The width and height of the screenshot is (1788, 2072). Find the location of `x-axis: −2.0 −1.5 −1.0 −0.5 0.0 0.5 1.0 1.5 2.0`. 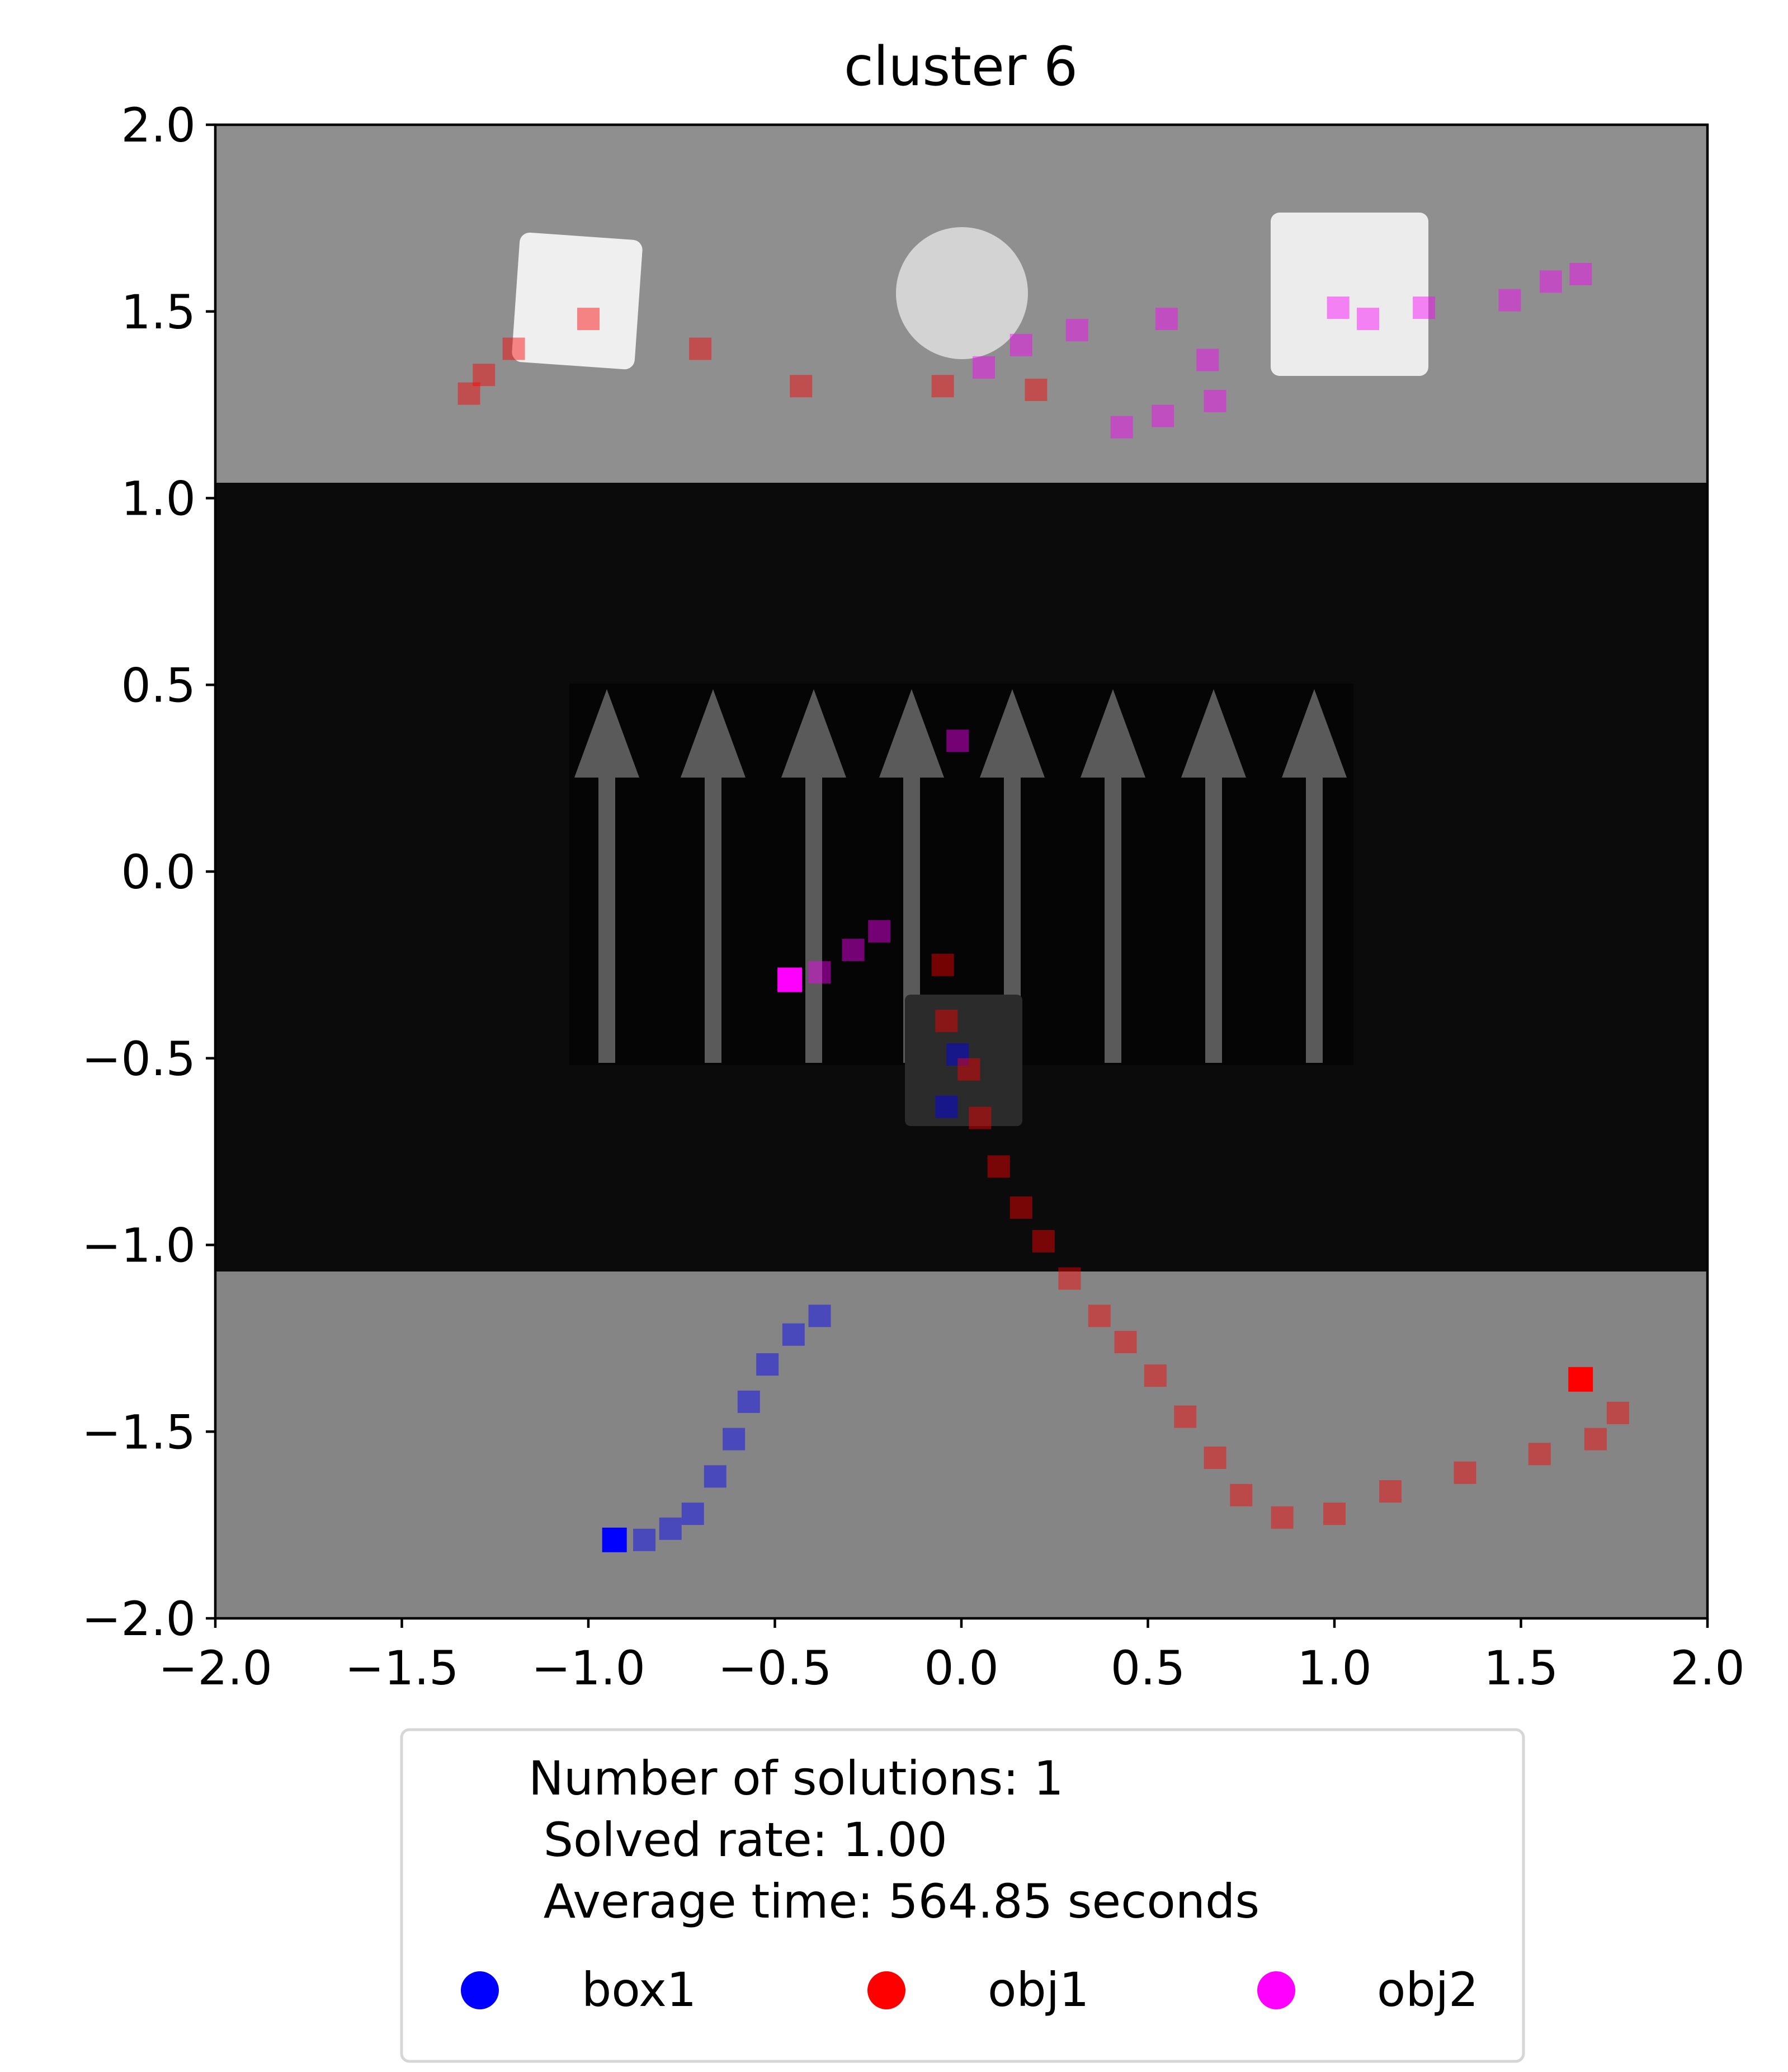

x-axis: −2.0 −1.5 −1.0 −0.5 0.0 0.5 1.0 1.5 2.0 is located at coordinates (951, 1657).